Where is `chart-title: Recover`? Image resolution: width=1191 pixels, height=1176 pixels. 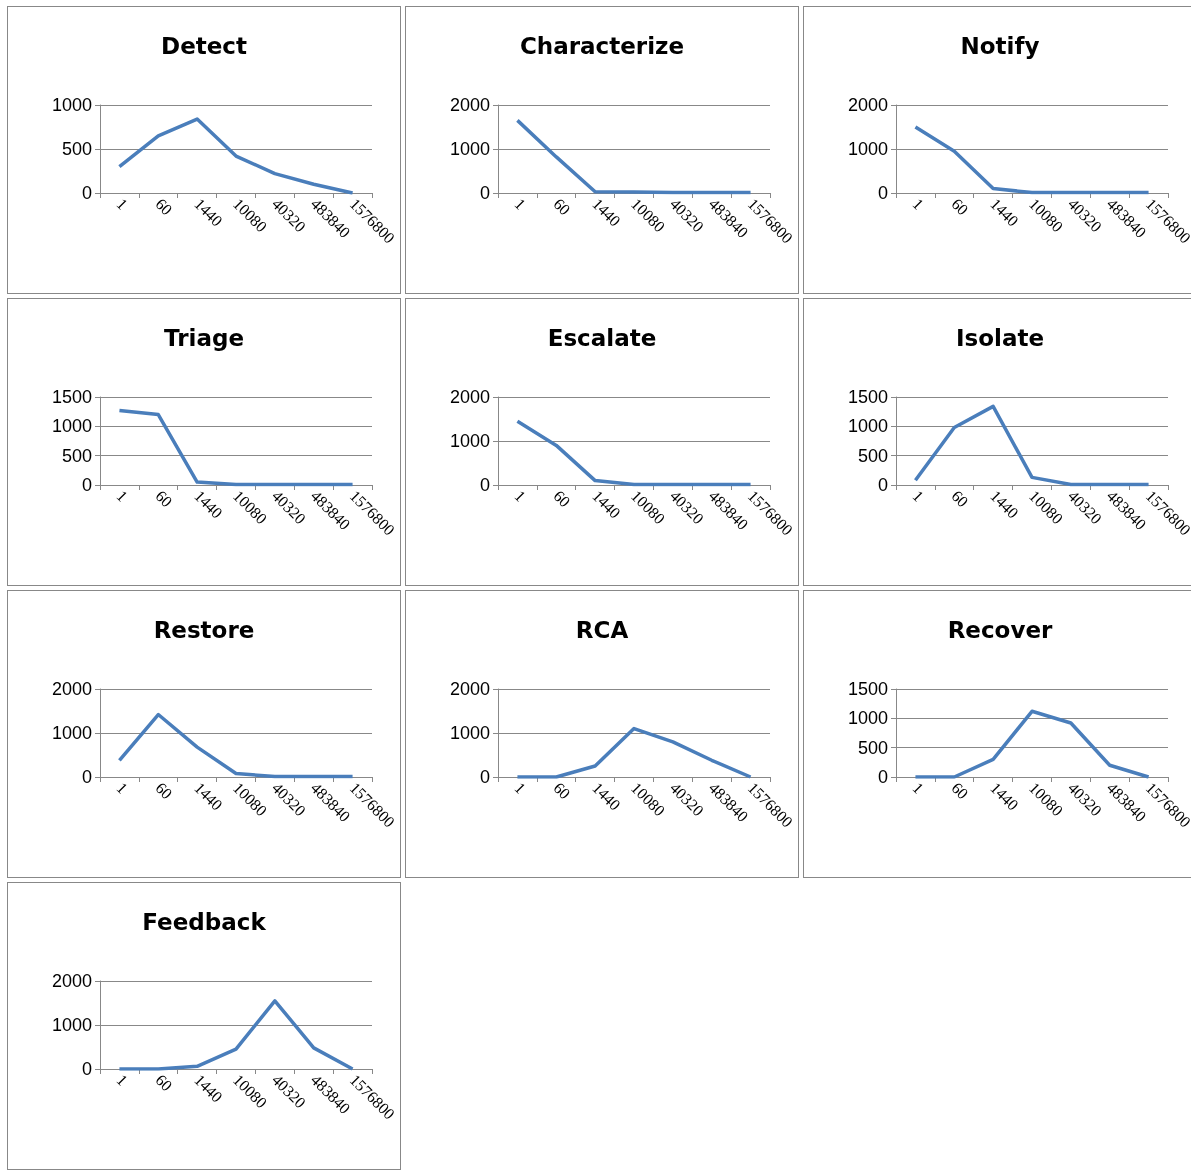 chart-title: Recover is located at coordinates (1000, 629).